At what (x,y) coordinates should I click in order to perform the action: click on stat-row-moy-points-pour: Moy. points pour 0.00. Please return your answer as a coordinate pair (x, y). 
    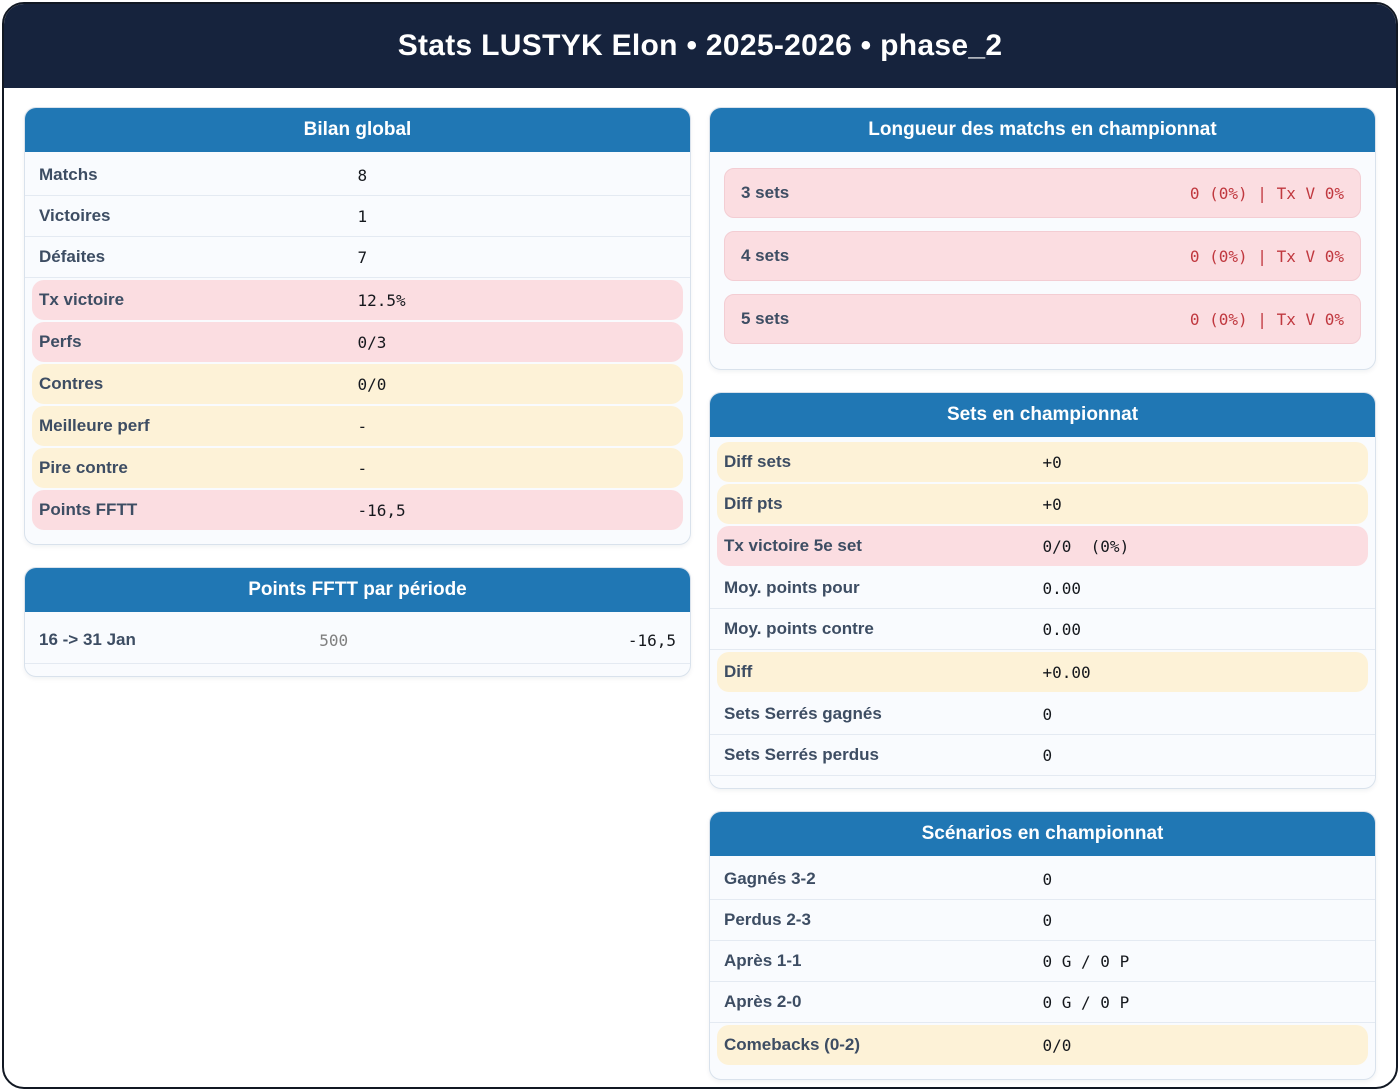
    Looking at the image, I should click on (1042, 588).